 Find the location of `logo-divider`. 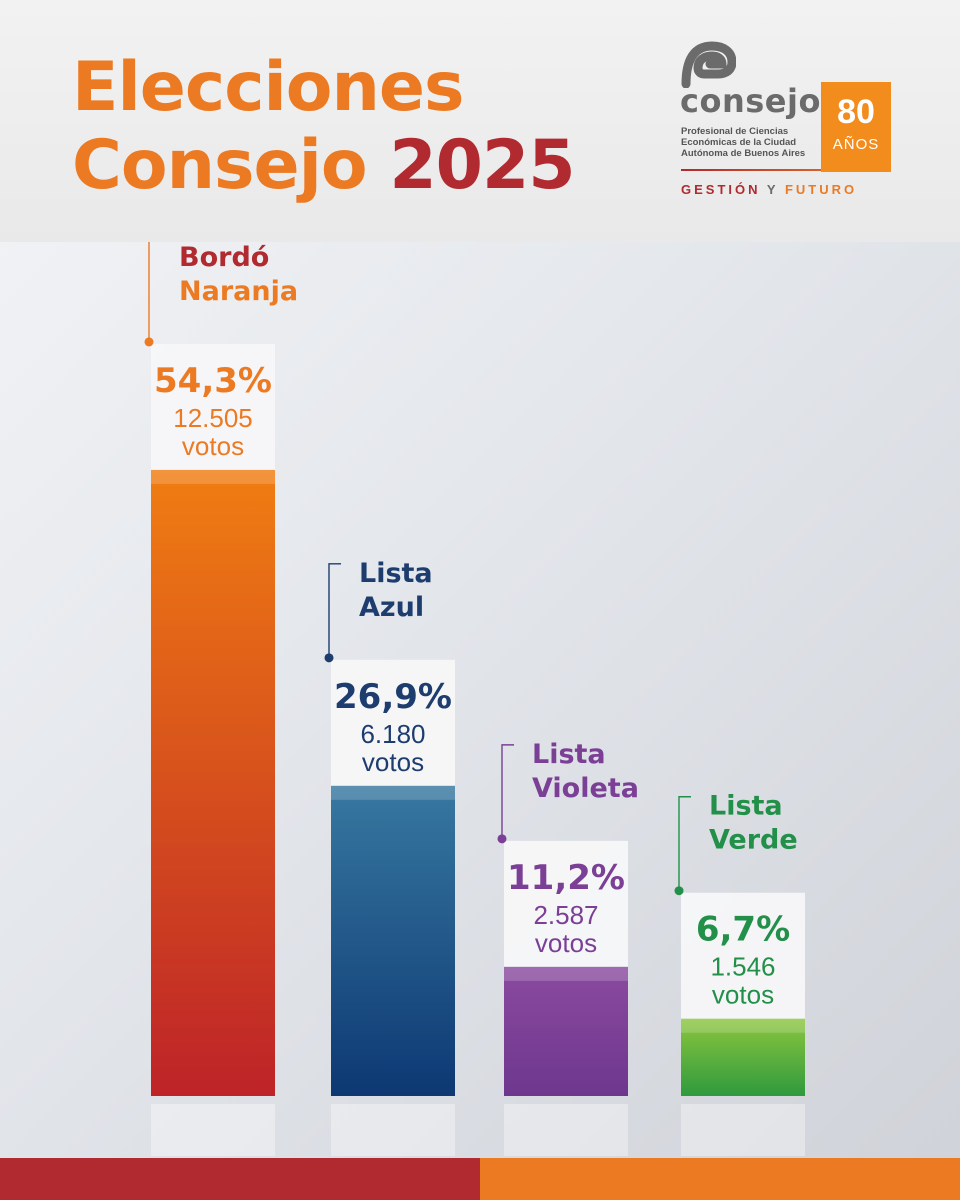

logo-divider is located at coordinates (786, 170).